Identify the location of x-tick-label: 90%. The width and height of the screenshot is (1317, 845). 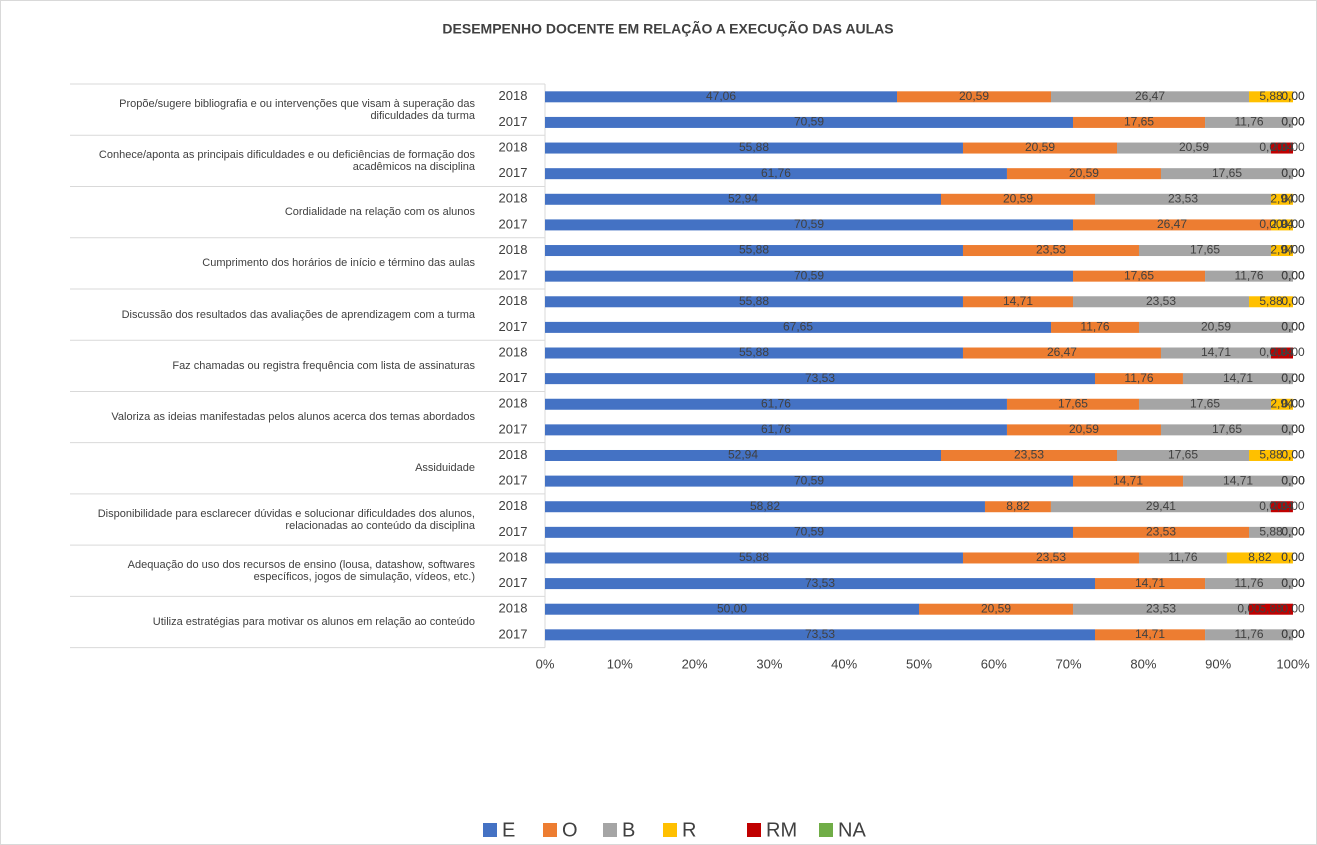
(1218, 663).